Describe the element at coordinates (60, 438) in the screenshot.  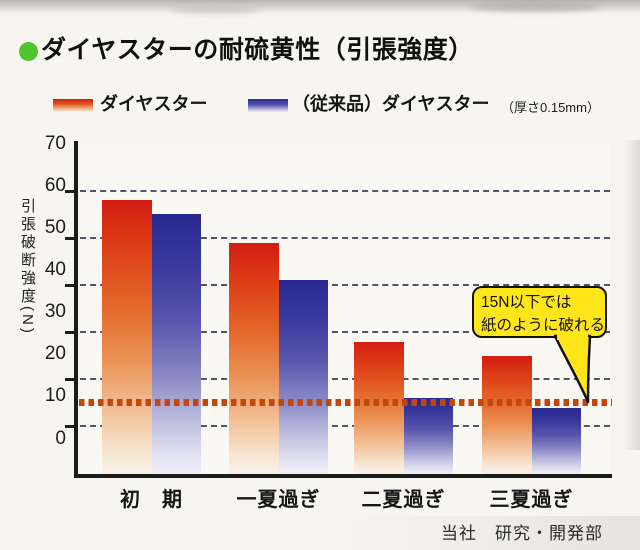
I see `y-tick-label-0: 0` at that location.